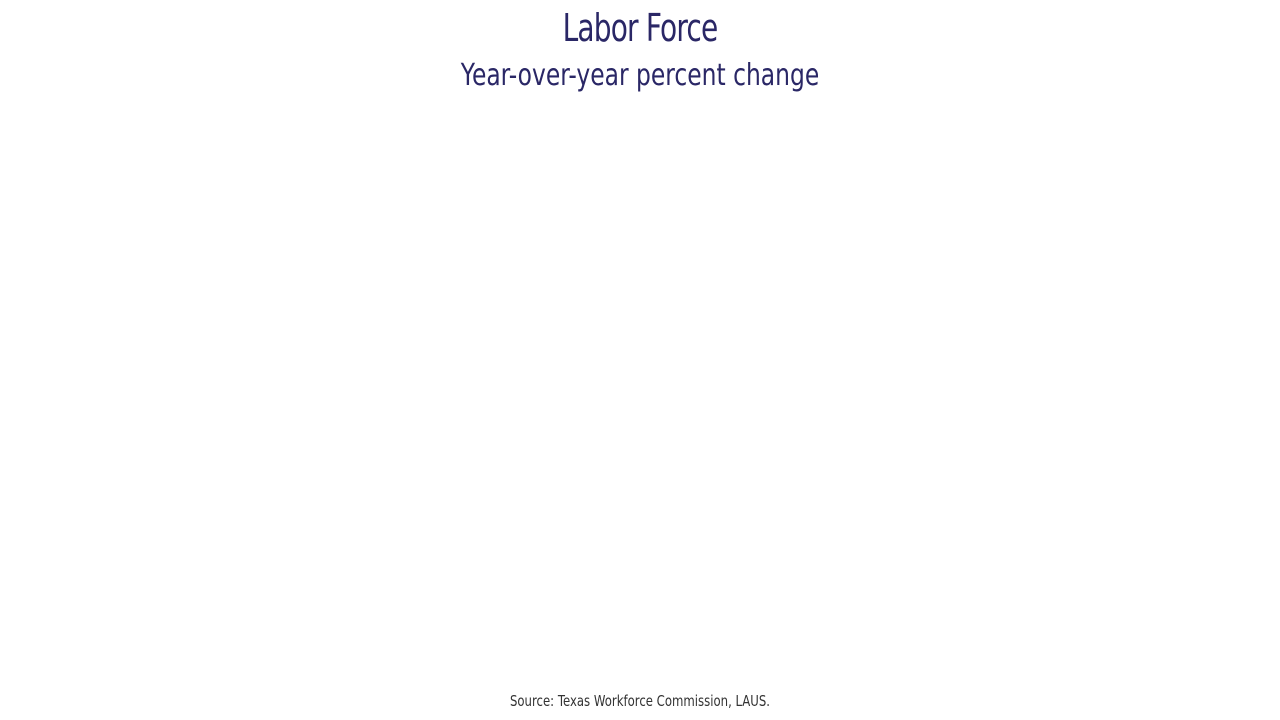 The height and width of the screenshot is (720, 1280). What do you see at coordinates (640, 75) in the screenshot?
I see `chart-subtitle: Year-over-year percent change` at bounding box center [640, 75].